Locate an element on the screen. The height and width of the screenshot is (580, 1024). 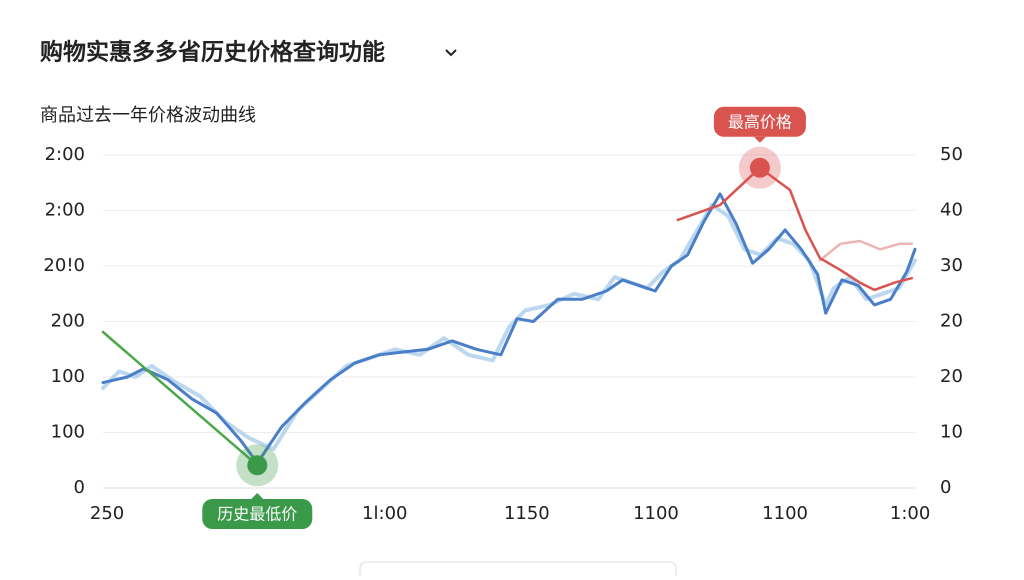
annotation-label: 历史最低价 is located at coordinates (257, 514).